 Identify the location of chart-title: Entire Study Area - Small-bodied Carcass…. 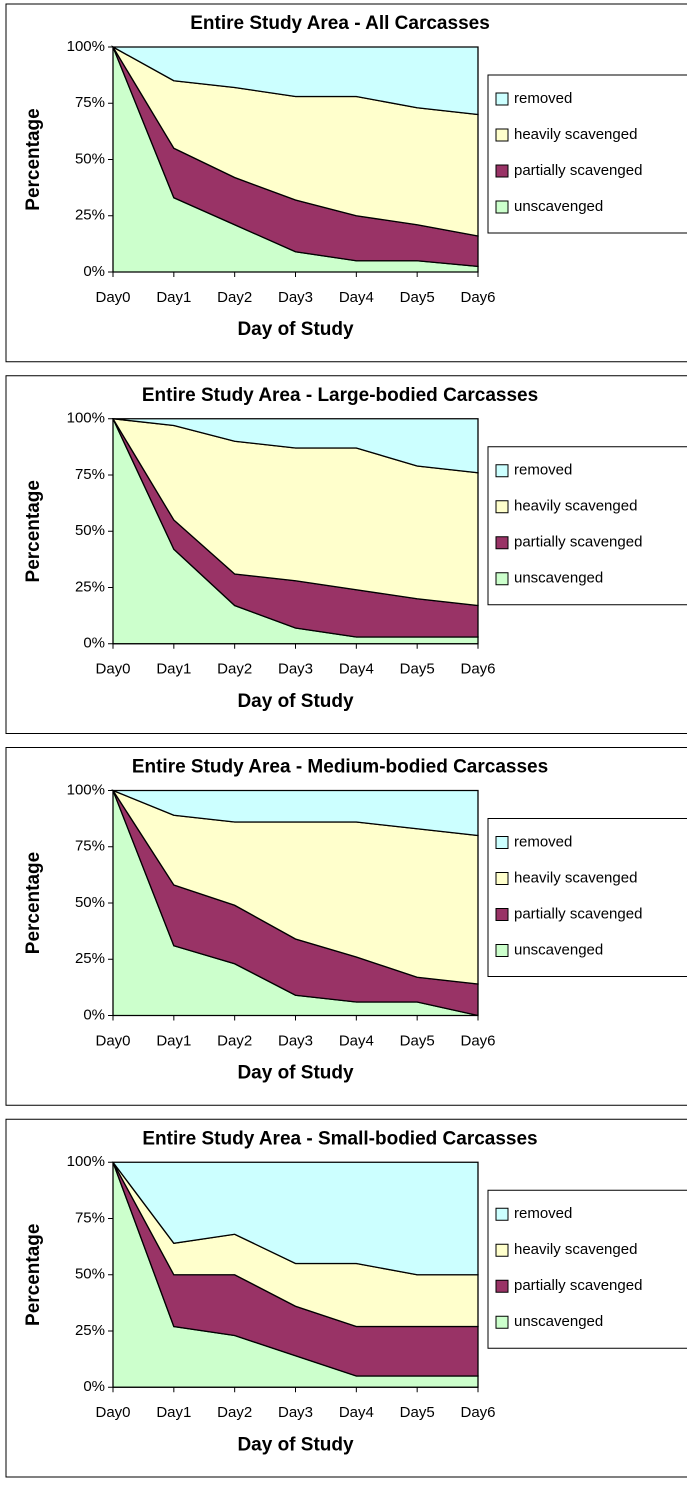
(339, 1138).